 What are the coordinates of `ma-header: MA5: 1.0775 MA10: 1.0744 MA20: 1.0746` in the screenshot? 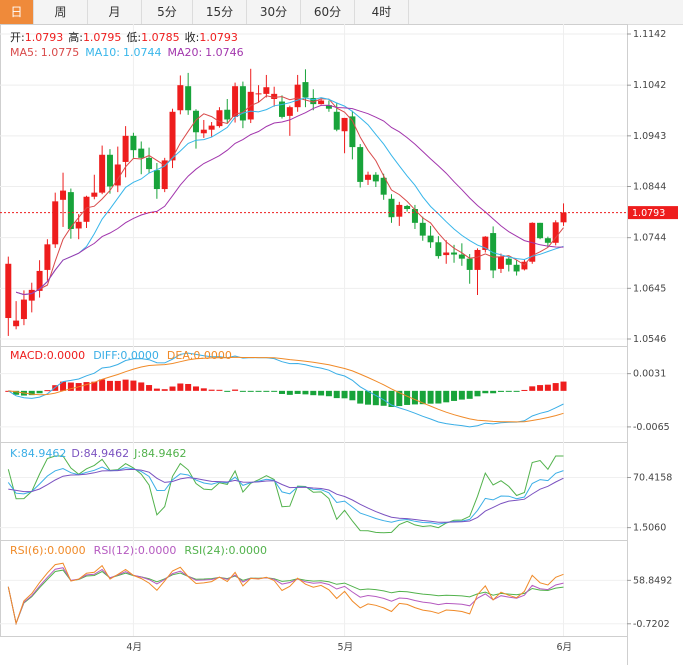 It's located at (127, 52).